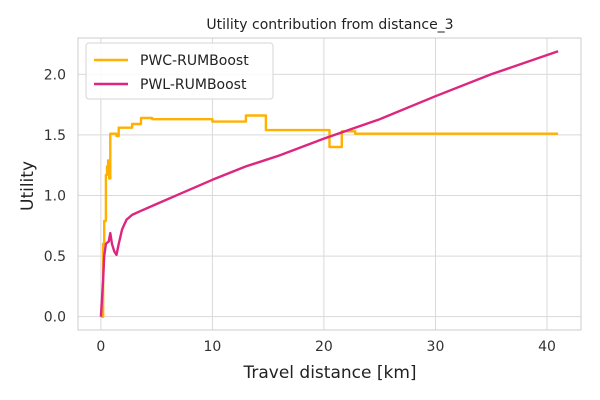 The height and width of the screenshot is (400, 600). Describe the element at coordinates (55, 75) in the screenshot. I see `y-tick-label: 2.0` at that location.